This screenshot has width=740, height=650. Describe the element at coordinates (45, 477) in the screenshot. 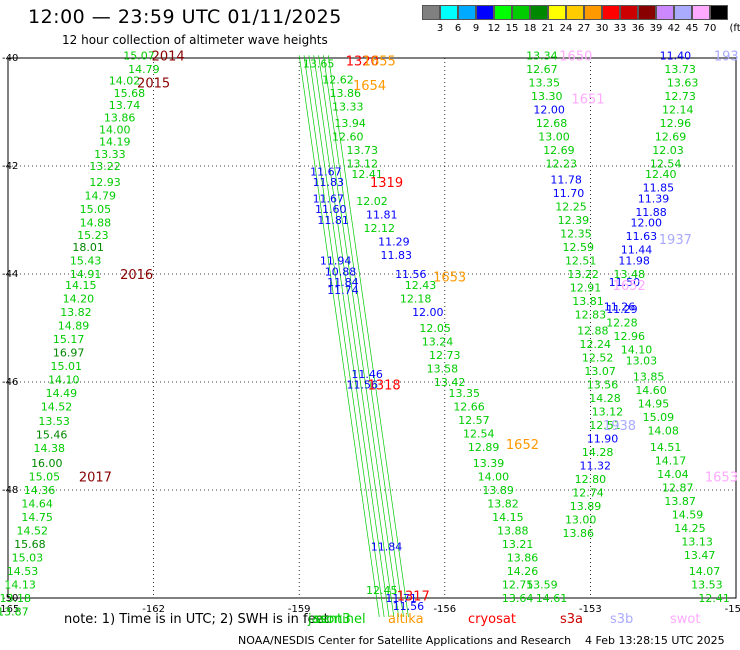

I see `wave-height-value: 15.05` at that location.